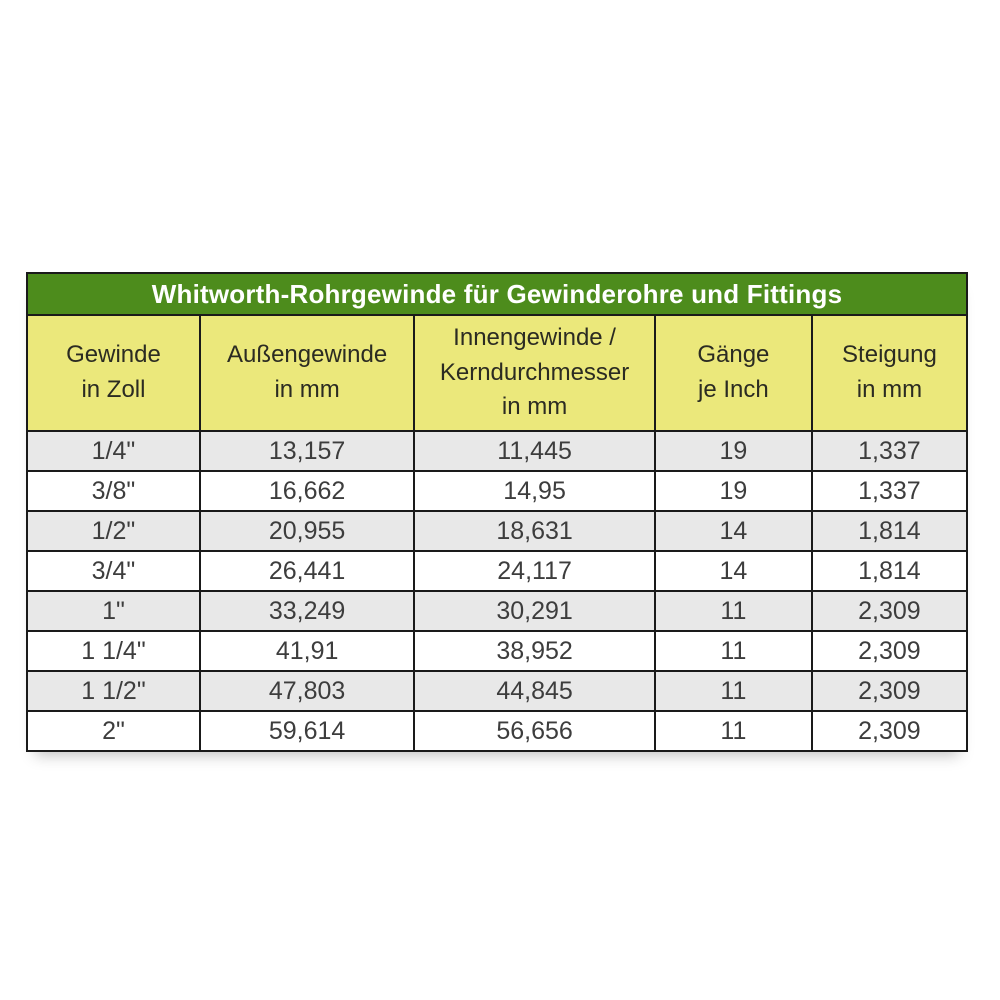 Image resolution: width=1000 pixels, height=1000 pixels. I want to click on table-cell: 18,631, so click(534, 531).